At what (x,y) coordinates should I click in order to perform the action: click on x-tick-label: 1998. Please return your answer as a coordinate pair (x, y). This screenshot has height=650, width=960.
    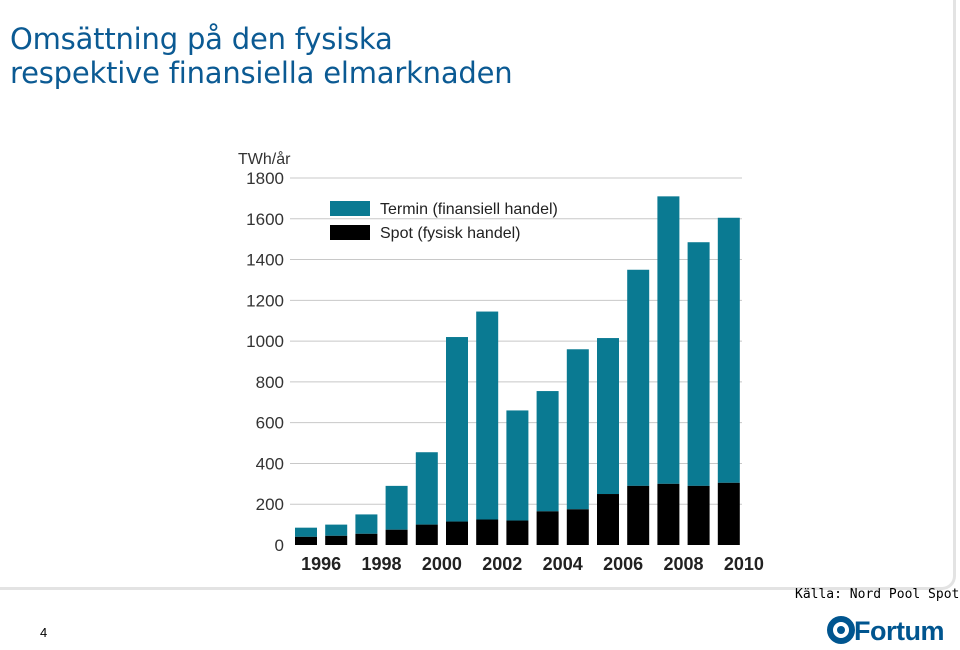
    Looking at the image, I should click on (381, 564).